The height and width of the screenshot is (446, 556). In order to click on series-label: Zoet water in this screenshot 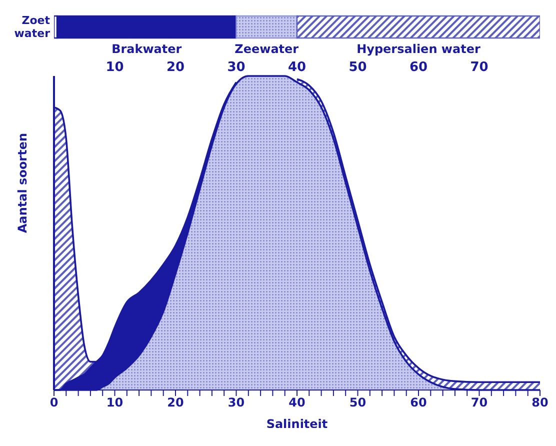, I will do `click(32, 27)`.